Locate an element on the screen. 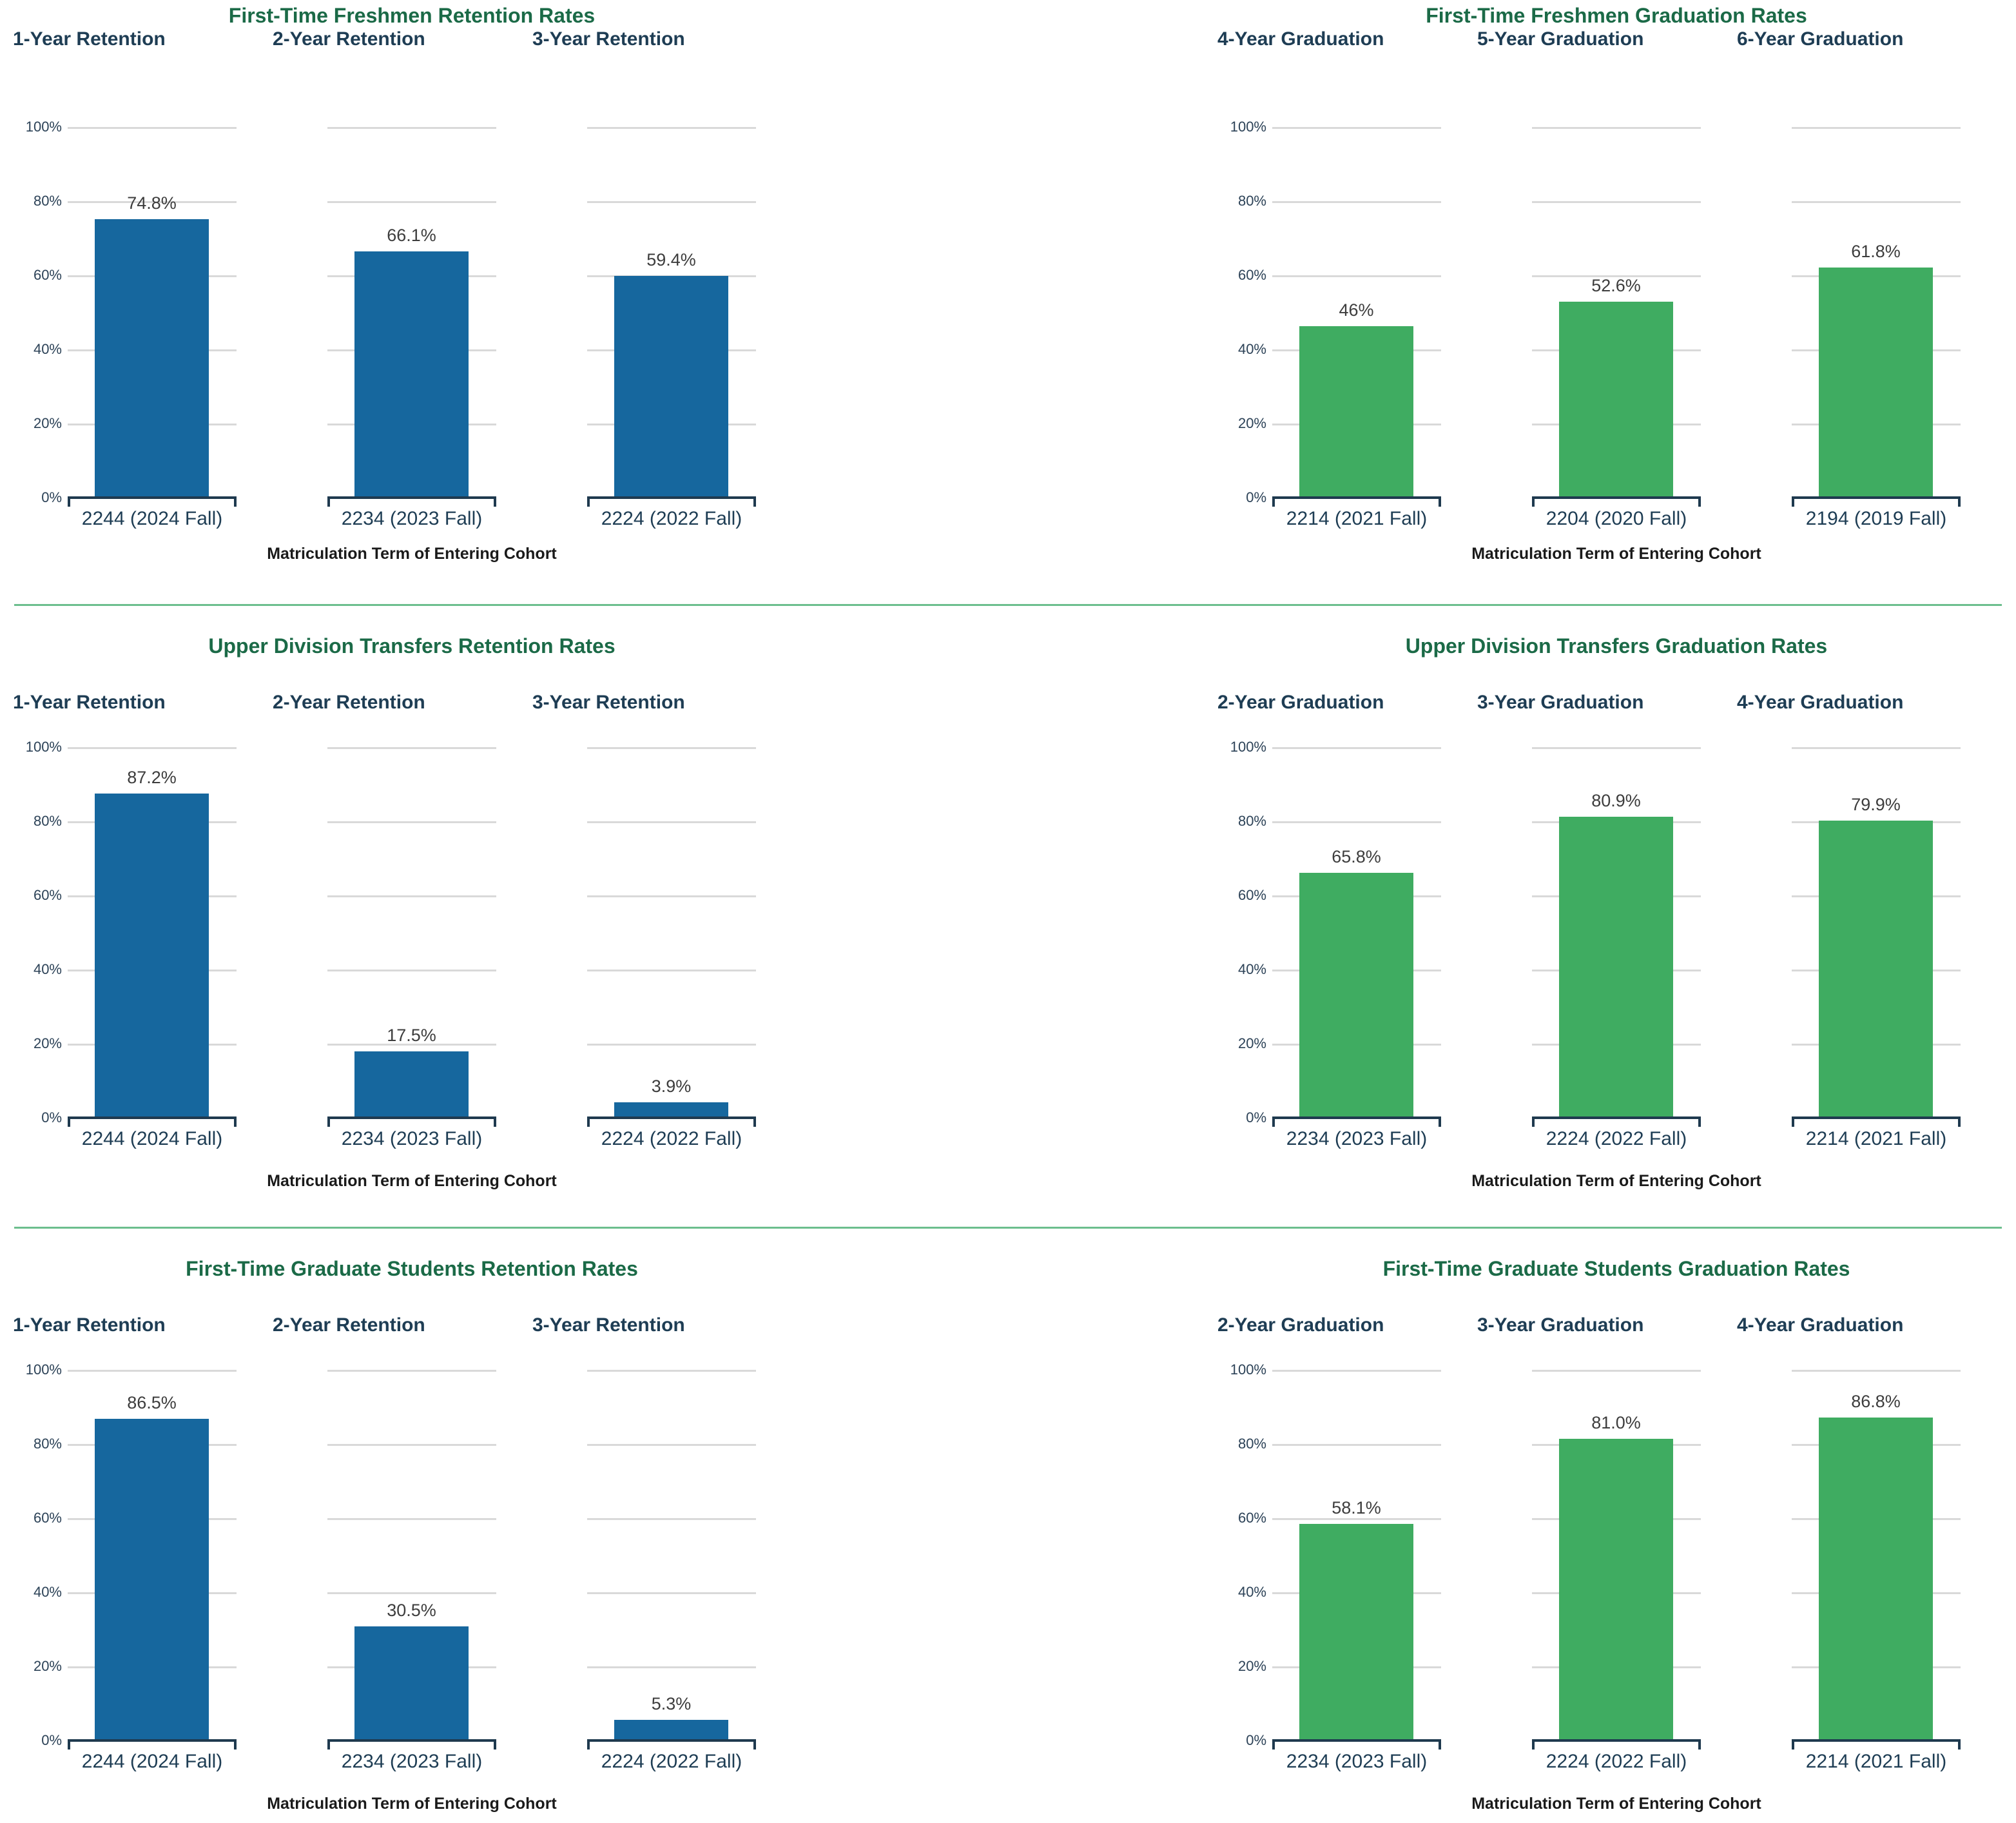  value-label: 74.8% is located at coordinates (152, 203).